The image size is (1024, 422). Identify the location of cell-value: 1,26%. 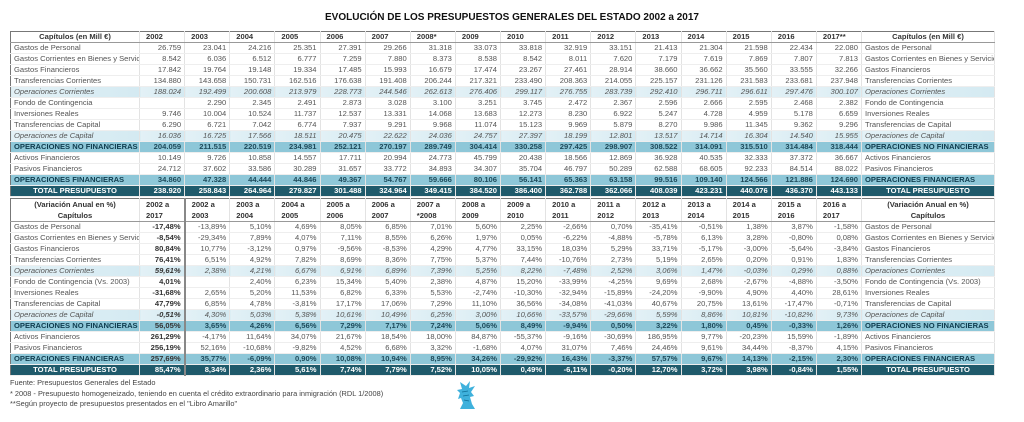
(839, 326).